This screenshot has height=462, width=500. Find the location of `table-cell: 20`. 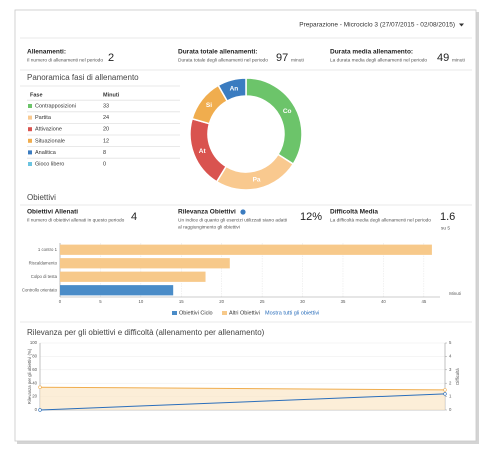

table-cell: 20 is located at coordinates (106, 130).